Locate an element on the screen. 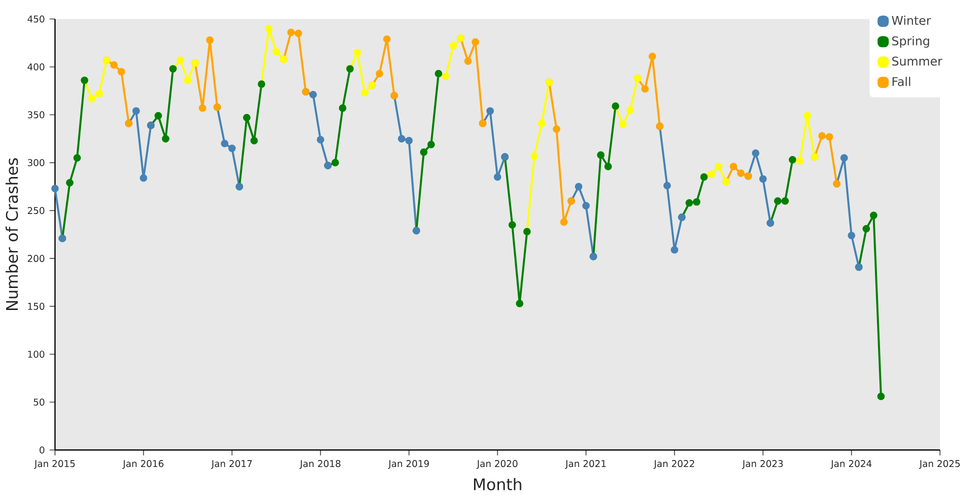 Image resolution: width=960 pixels, height=500 pixels. y-axis-title: Number of Crashes is located at coordinates (12, 234).